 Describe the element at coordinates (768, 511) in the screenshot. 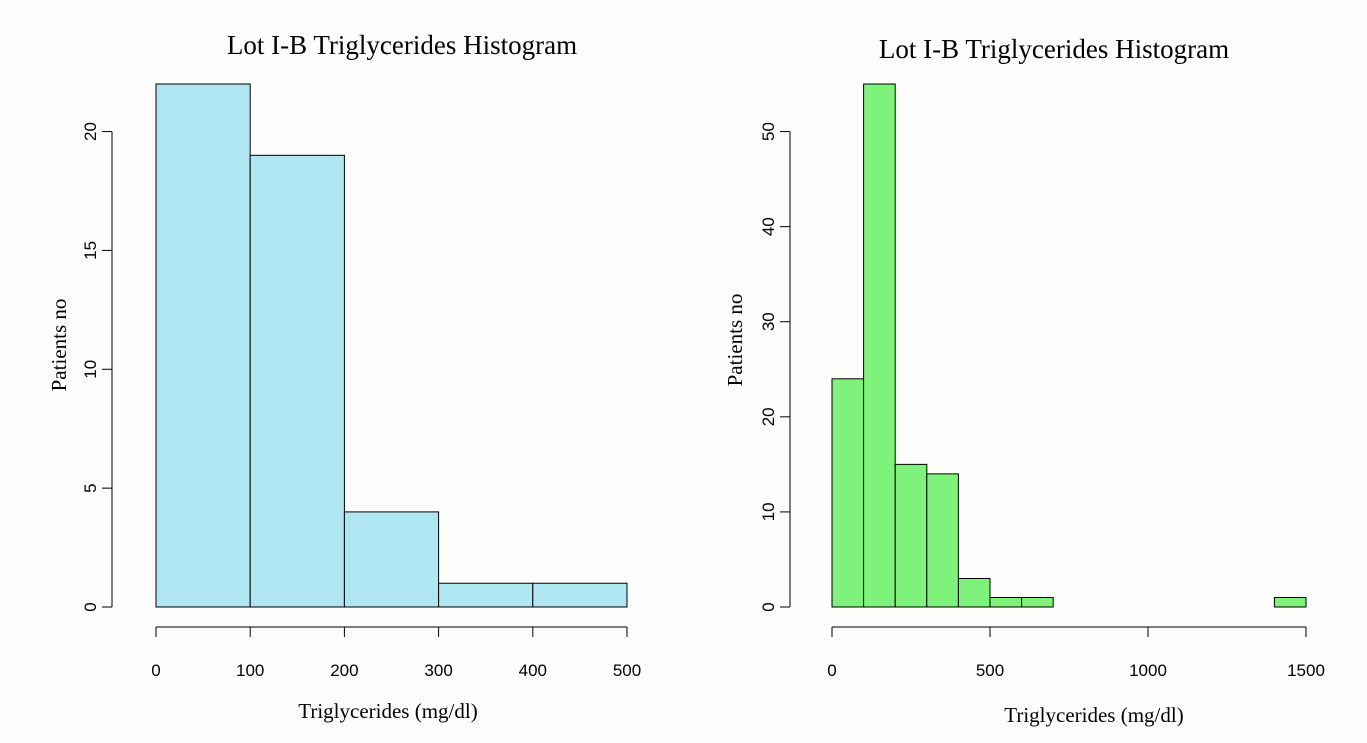

I see `y-tick-label-right-1: 10` at that location.